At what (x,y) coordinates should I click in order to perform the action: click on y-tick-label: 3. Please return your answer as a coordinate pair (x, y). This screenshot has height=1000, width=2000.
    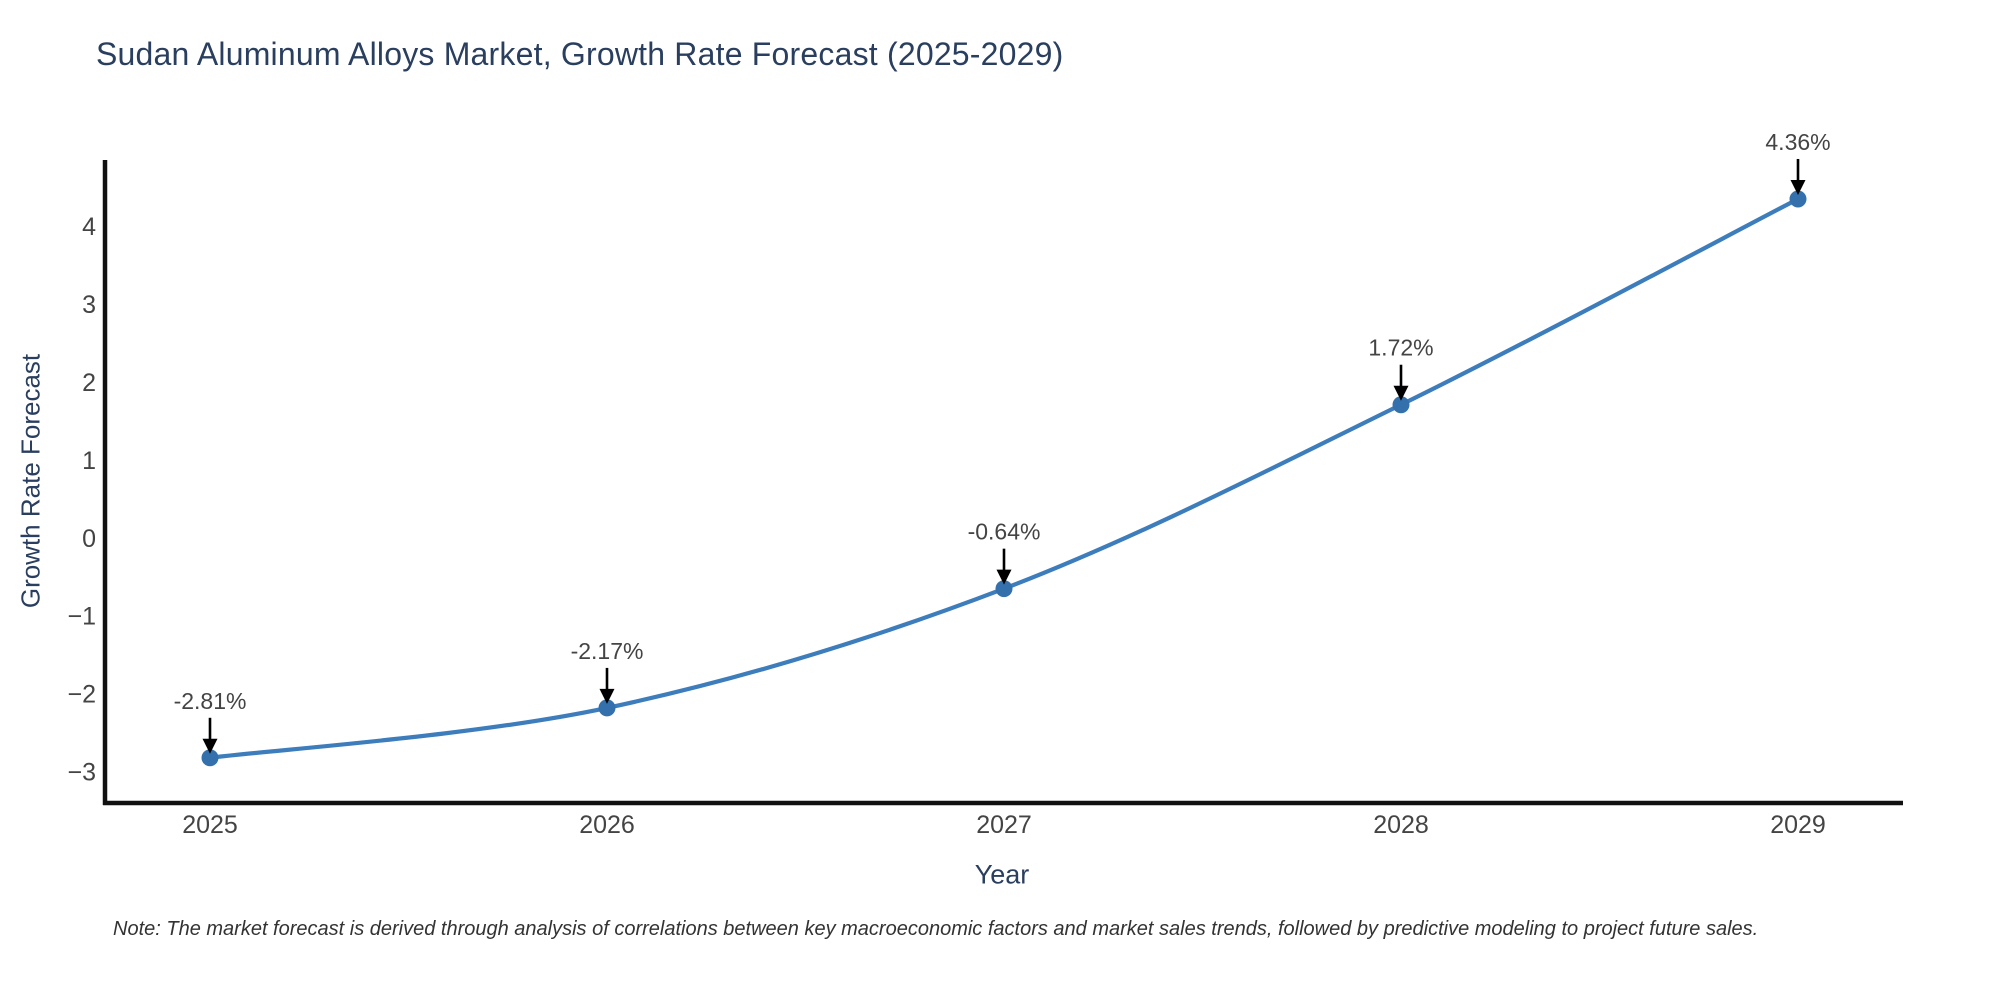
    Looking at the image, I should click on (89, 305).